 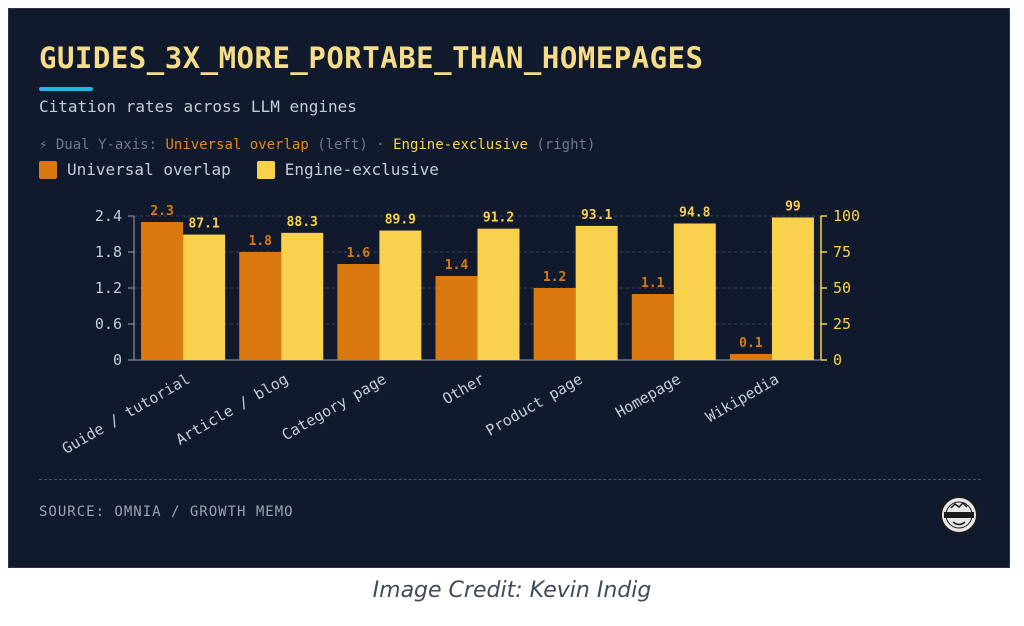 What do you see at coordinates (198, 106) in the screenshot?
I see `chart-subtitle: Citation rates across LLM engines` at bounding box center [198, 106].